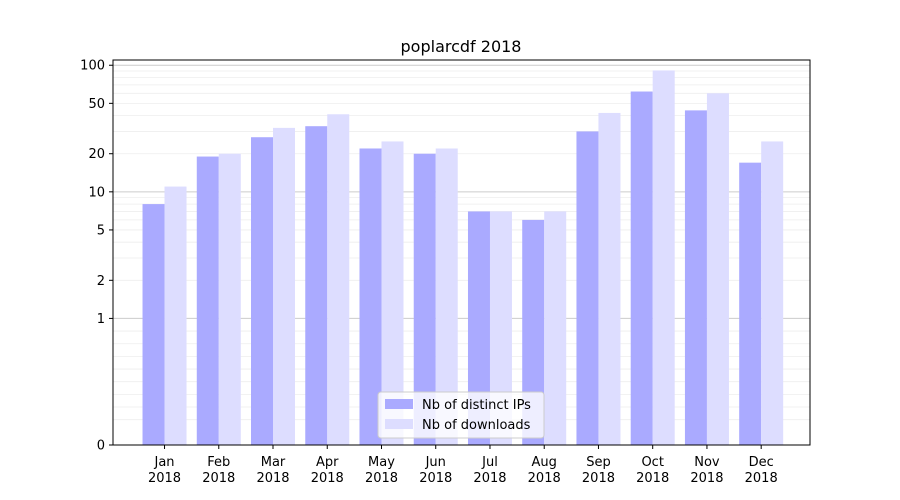 This screenshot has width=900, height=500. What do you see at coordinates (164, 470) in the screenshot?
I see `x-tick-label: Jan 2018` at bounding box center [164, 470].